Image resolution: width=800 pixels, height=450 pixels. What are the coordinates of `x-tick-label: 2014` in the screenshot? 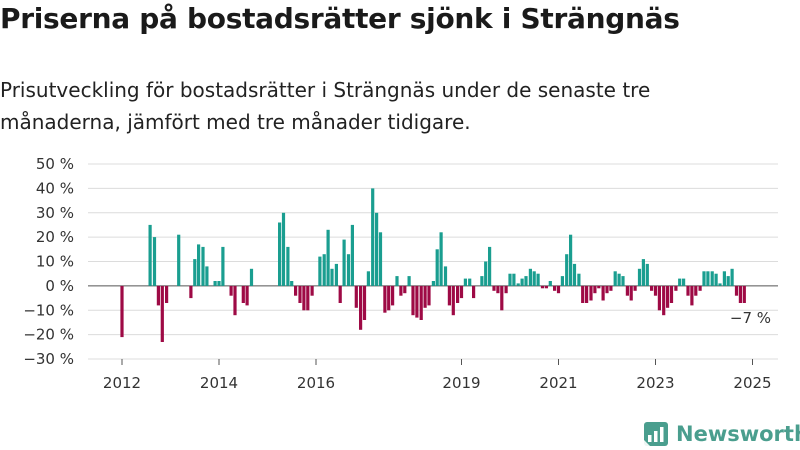 It's located at (219, 383).